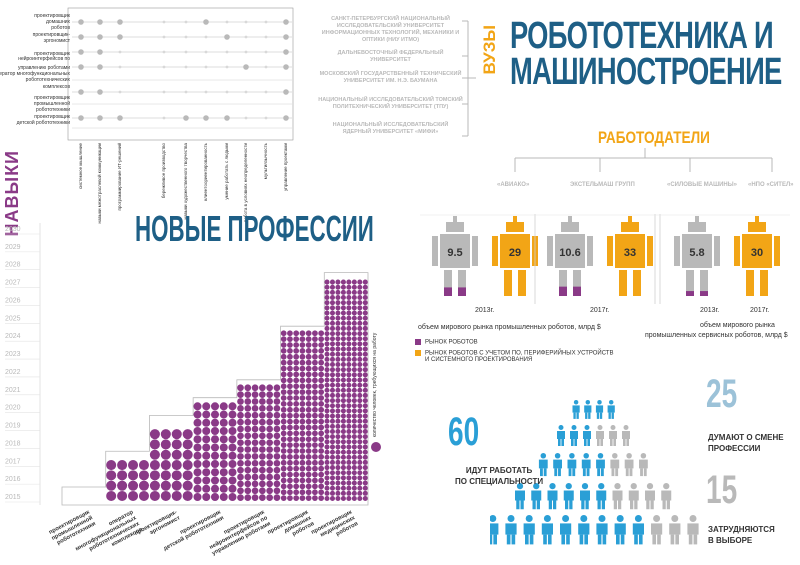 The height and width of the screenshot is (565, 800). What do you see at coordinates (265, 161) in the screenshot?
I see `skill-label: мультиязычность` at bounding box center [265, 161].